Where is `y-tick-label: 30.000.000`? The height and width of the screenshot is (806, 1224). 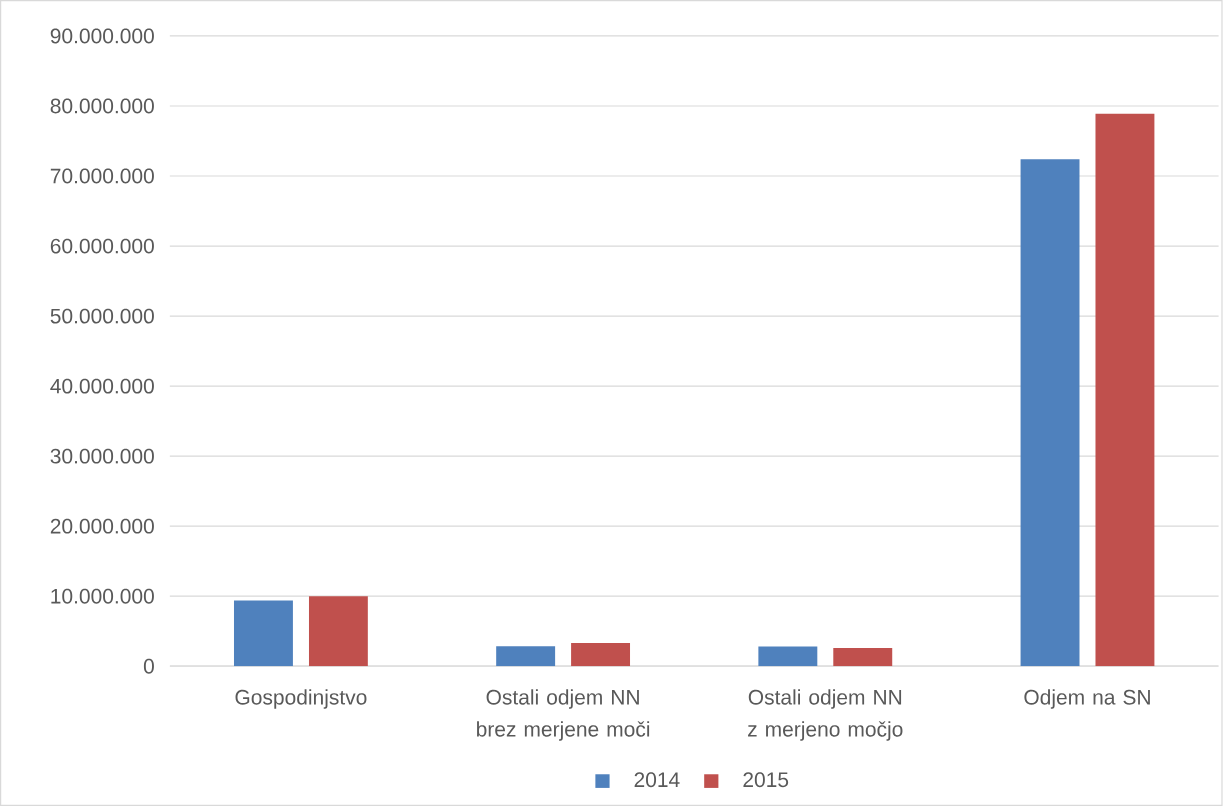 y-tick-label: 30.000.000 is located at coordinates (102, 456).